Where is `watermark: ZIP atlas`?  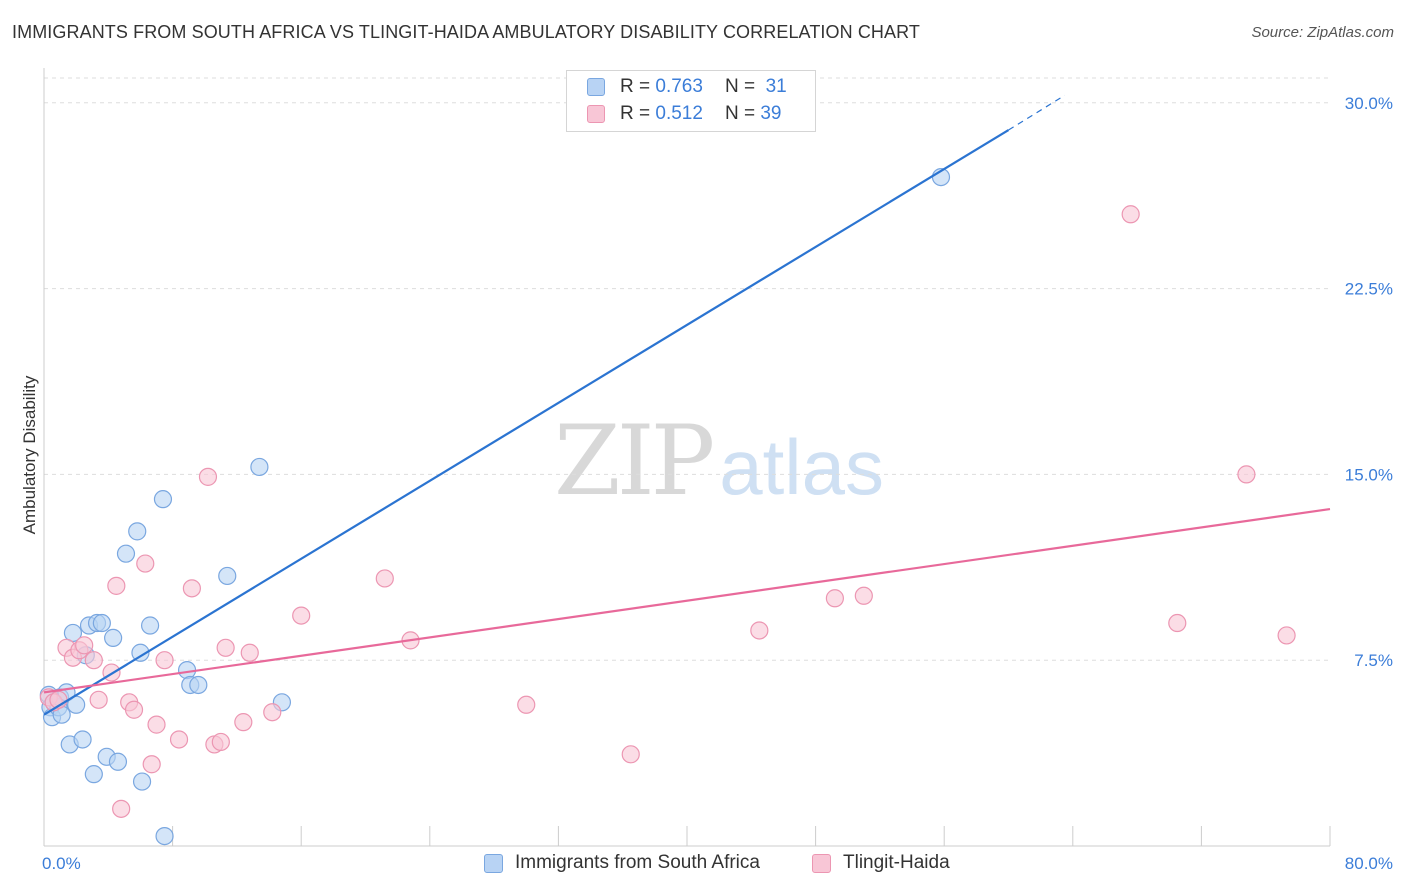 watermark: ZIP atlas is located at coordinates (719, 461).